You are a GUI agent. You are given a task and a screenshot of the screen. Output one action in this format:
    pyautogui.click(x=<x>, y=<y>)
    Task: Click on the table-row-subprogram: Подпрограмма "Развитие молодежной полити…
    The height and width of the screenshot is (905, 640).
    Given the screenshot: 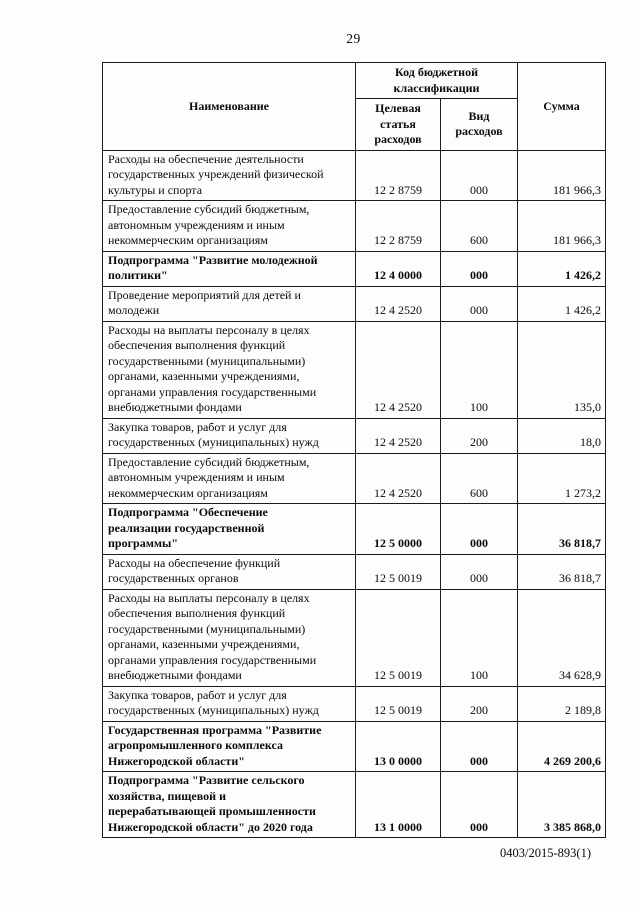 What is the action you would take?
    pyautogui.click(x=354, y=268)
    